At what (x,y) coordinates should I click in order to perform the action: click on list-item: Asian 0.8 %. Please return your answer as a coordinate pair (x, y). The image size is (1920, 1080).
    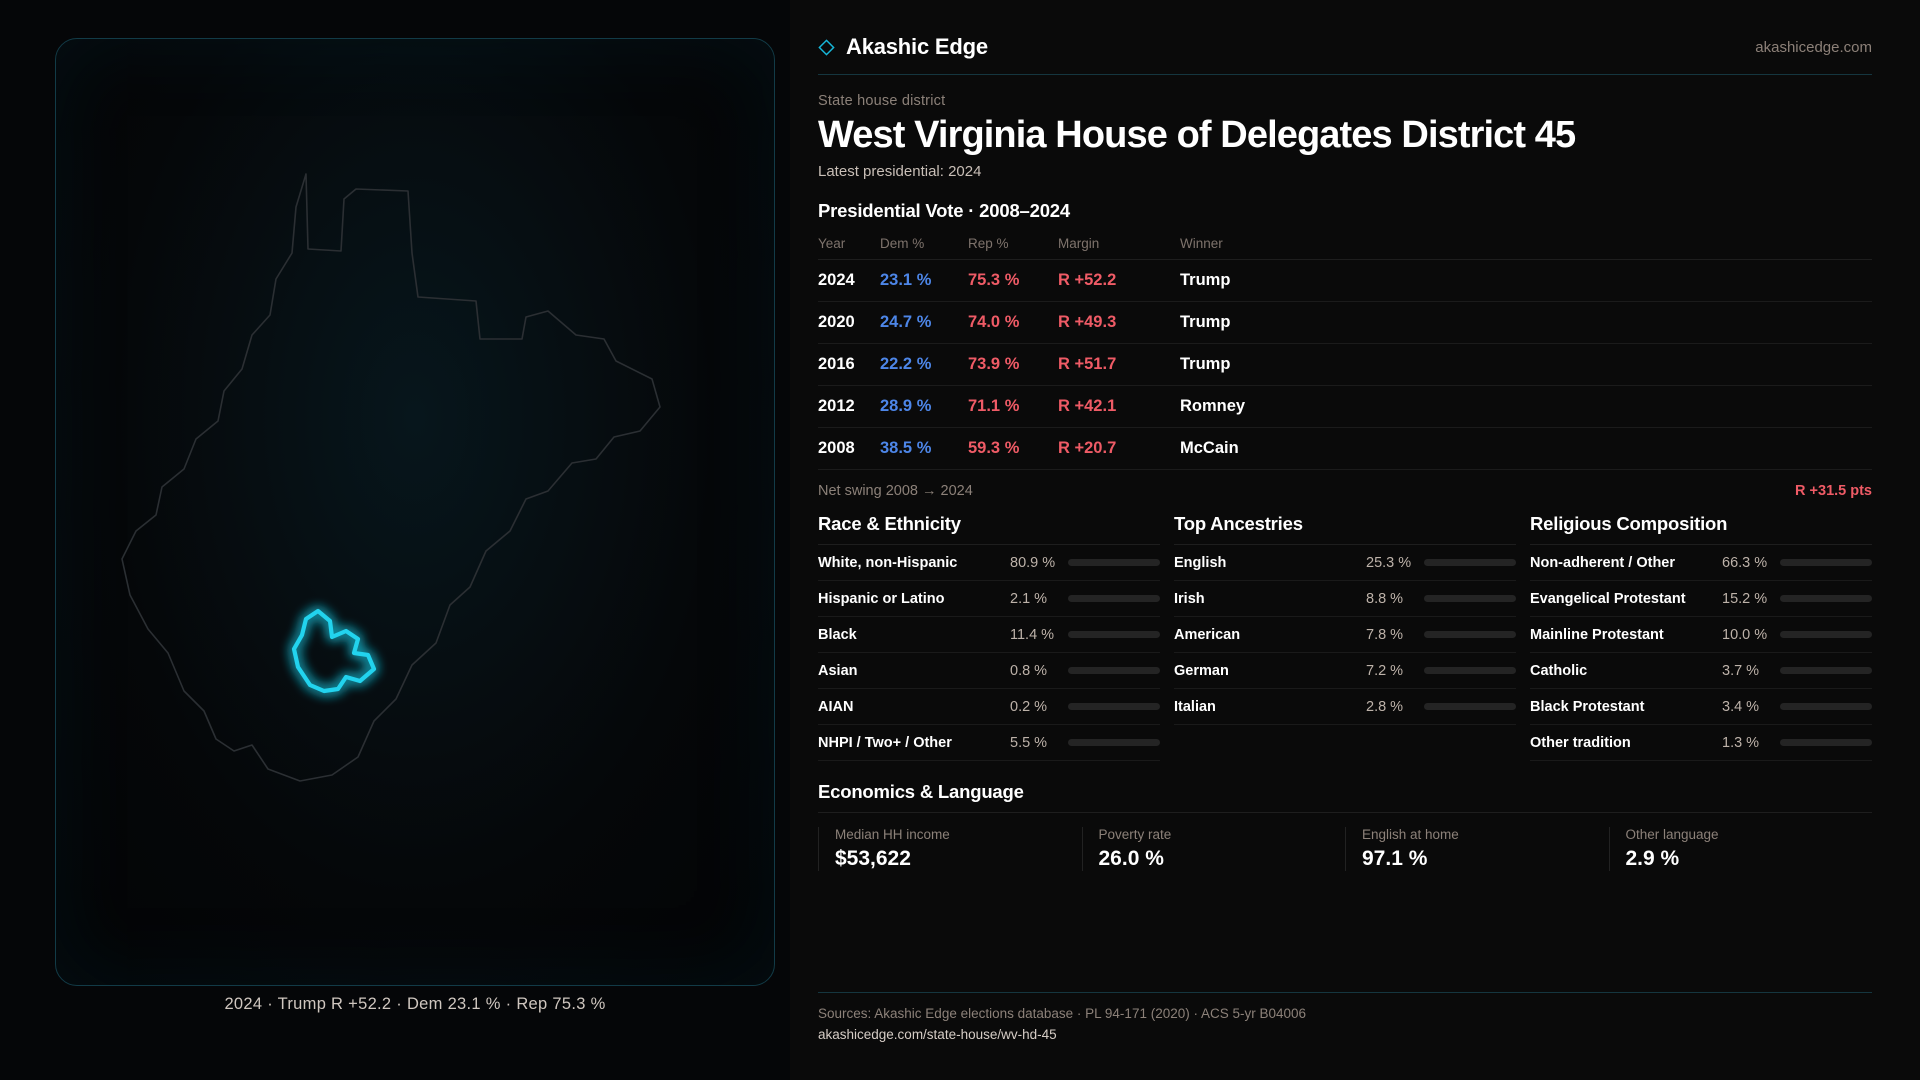
    Looking at the image, I should click on (989, 671).